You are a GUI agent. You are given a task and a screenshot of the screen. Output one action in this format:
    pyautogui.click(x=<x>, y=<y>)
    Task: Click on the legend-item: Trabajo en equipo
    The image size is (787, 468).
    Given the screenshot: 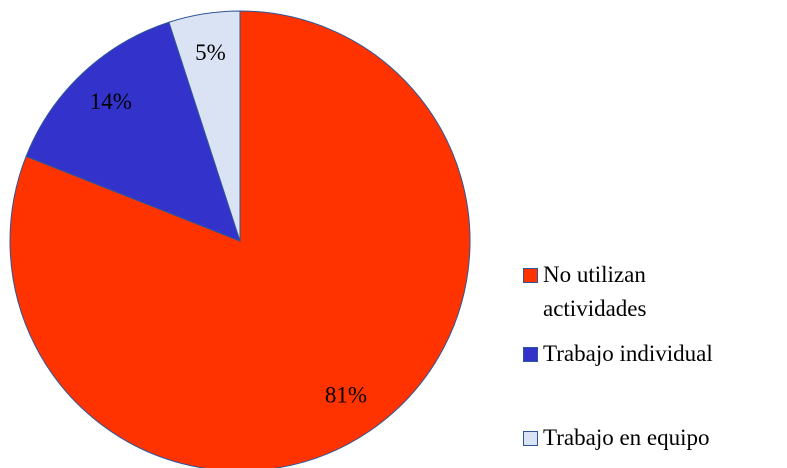 What is the action you would take?
    pyautogui.click(x=648, y=438)
    